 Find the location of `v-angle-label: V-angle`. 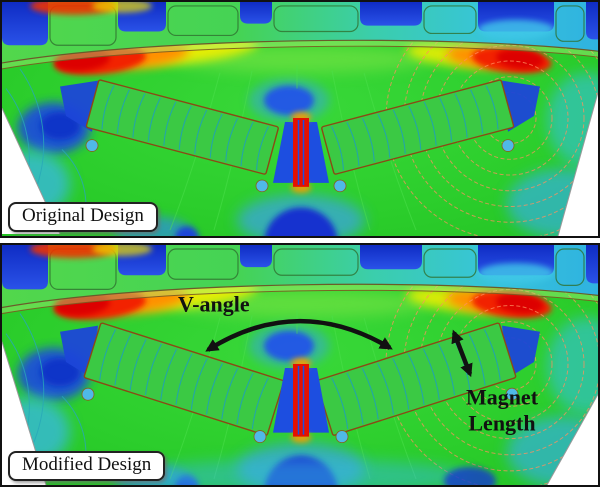

v-angle-label: V-angle is located at coordinates (214, 303).